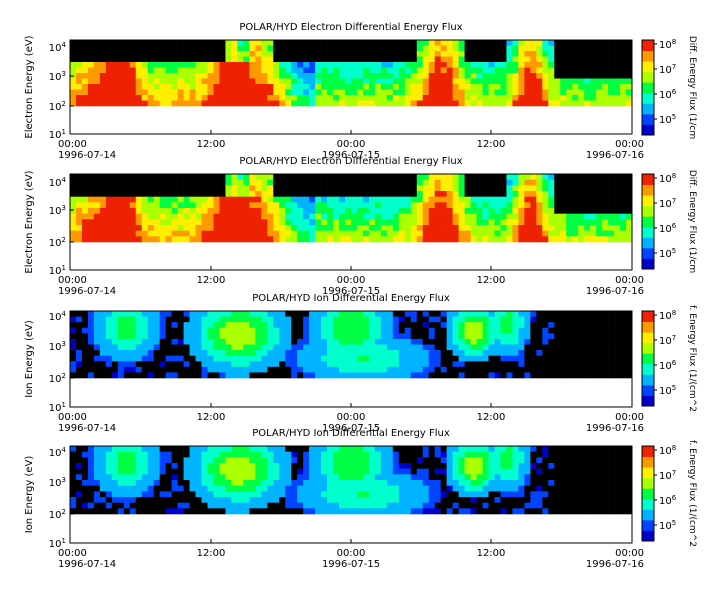 This screenshot has height=596, width=722. I want to click on colorbar-segment, so click(648, 211).